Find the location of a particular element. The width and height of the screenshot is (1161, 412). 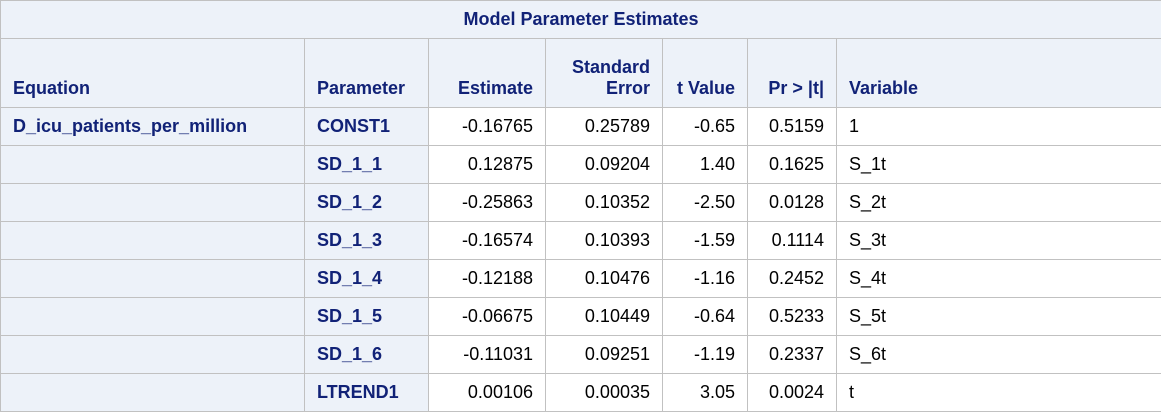

row-t-value-cell: -1.19 is located at coordinates (705, 355).